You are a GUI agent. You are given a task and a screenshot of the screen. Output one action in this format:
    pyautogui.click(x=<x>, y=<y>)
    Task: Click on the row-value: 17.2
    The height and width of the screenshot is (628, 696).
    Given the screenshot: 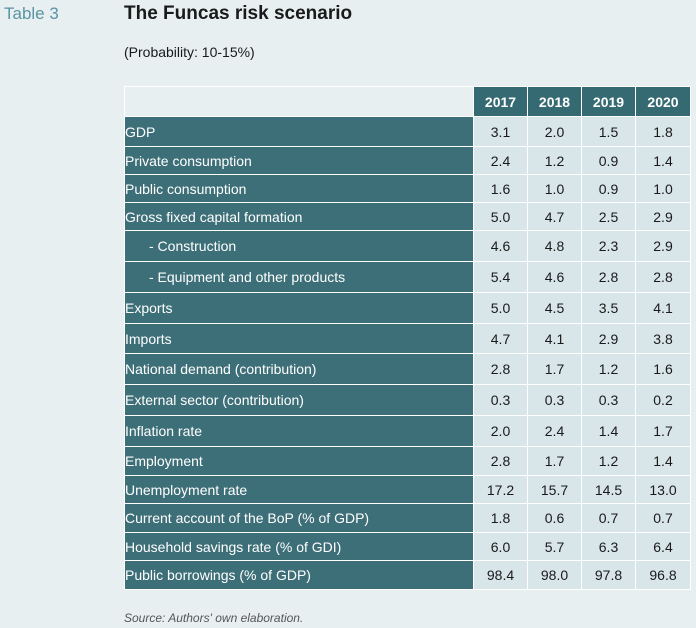 What is the action you would take?
    pyautogui.click(x=500, y=489)
    